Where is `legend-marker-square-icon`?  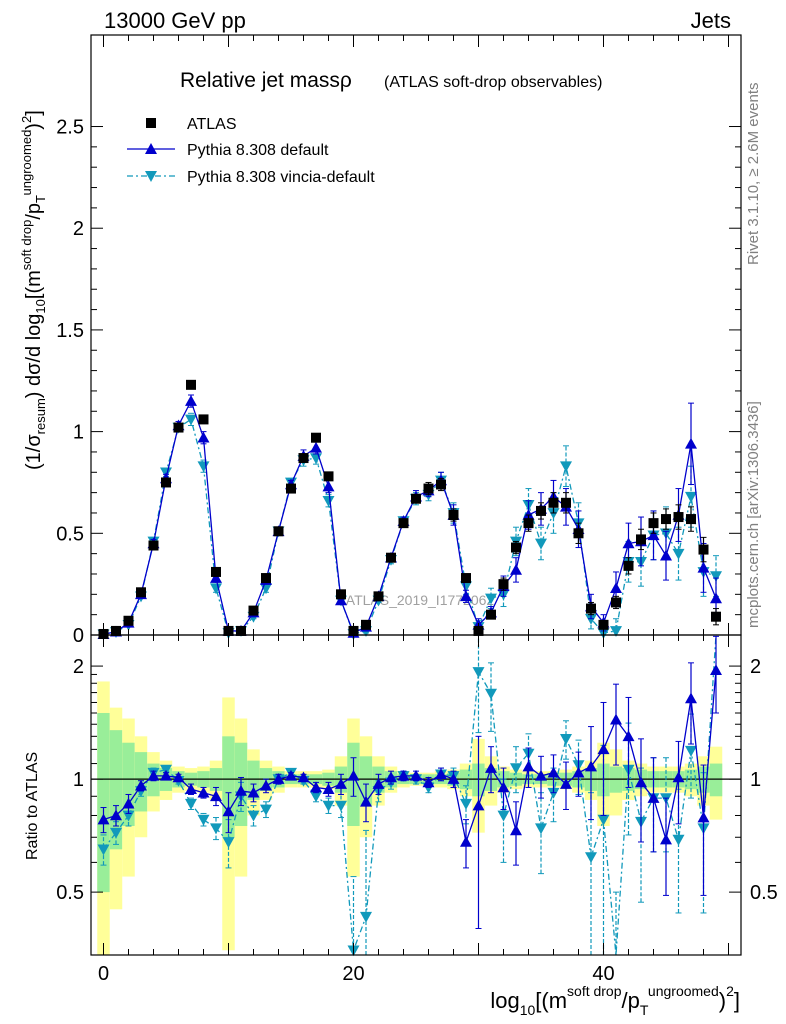 legend-marker-square-icon is located at coordinates (151, 123).